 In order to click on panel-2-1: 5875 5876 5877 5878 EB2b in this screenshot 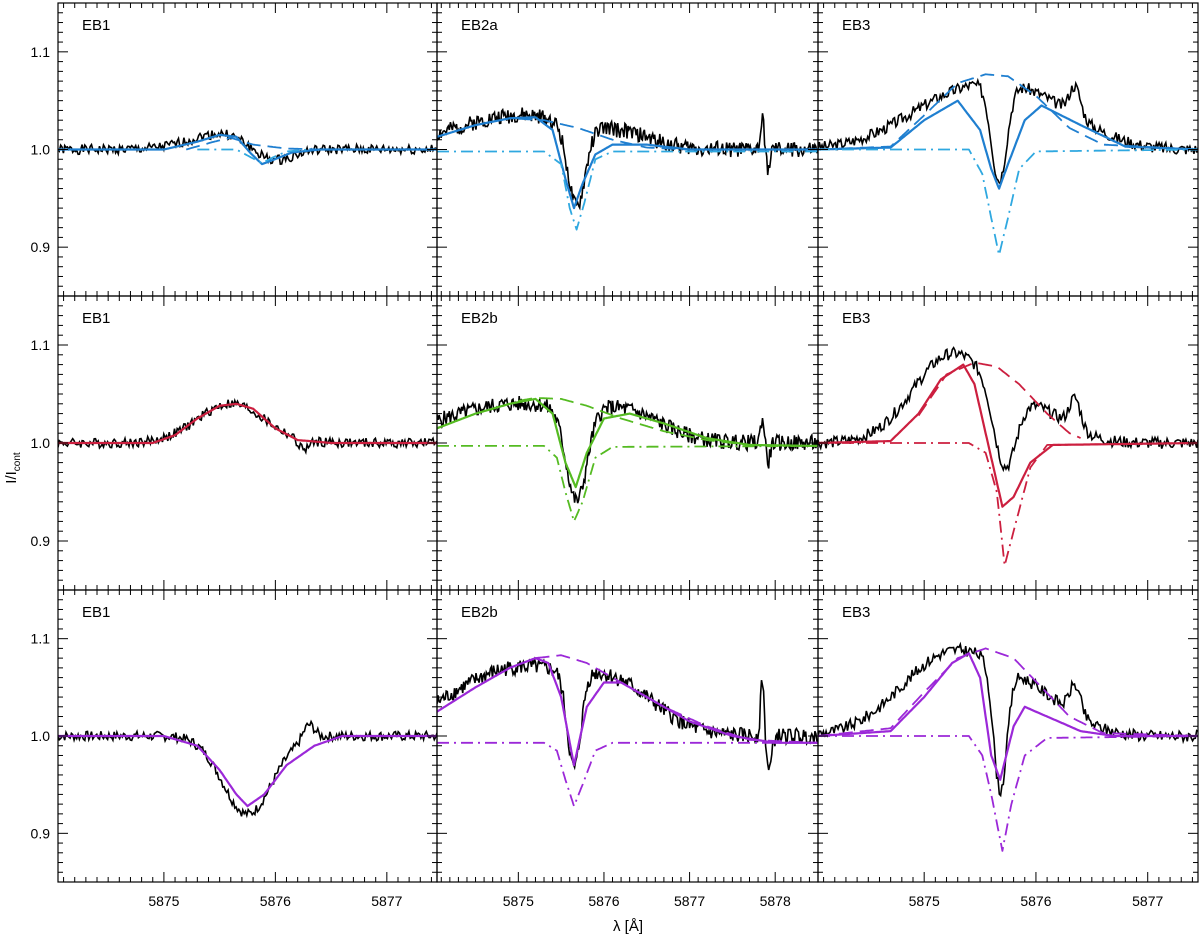, I will do `click(627, 749)`.